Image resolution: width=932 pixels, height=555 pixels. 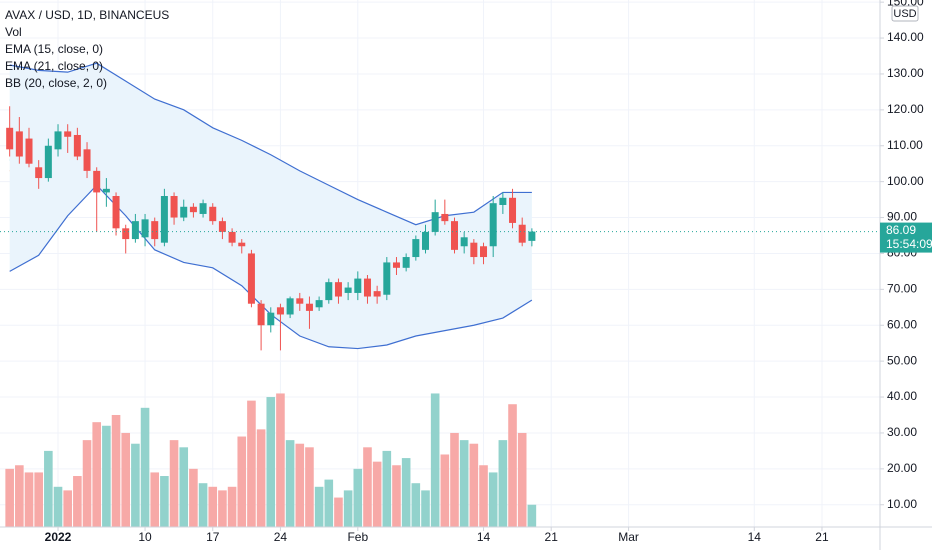 I want to click on countdown-label: 15:54:09, so click(x=909, y=244).